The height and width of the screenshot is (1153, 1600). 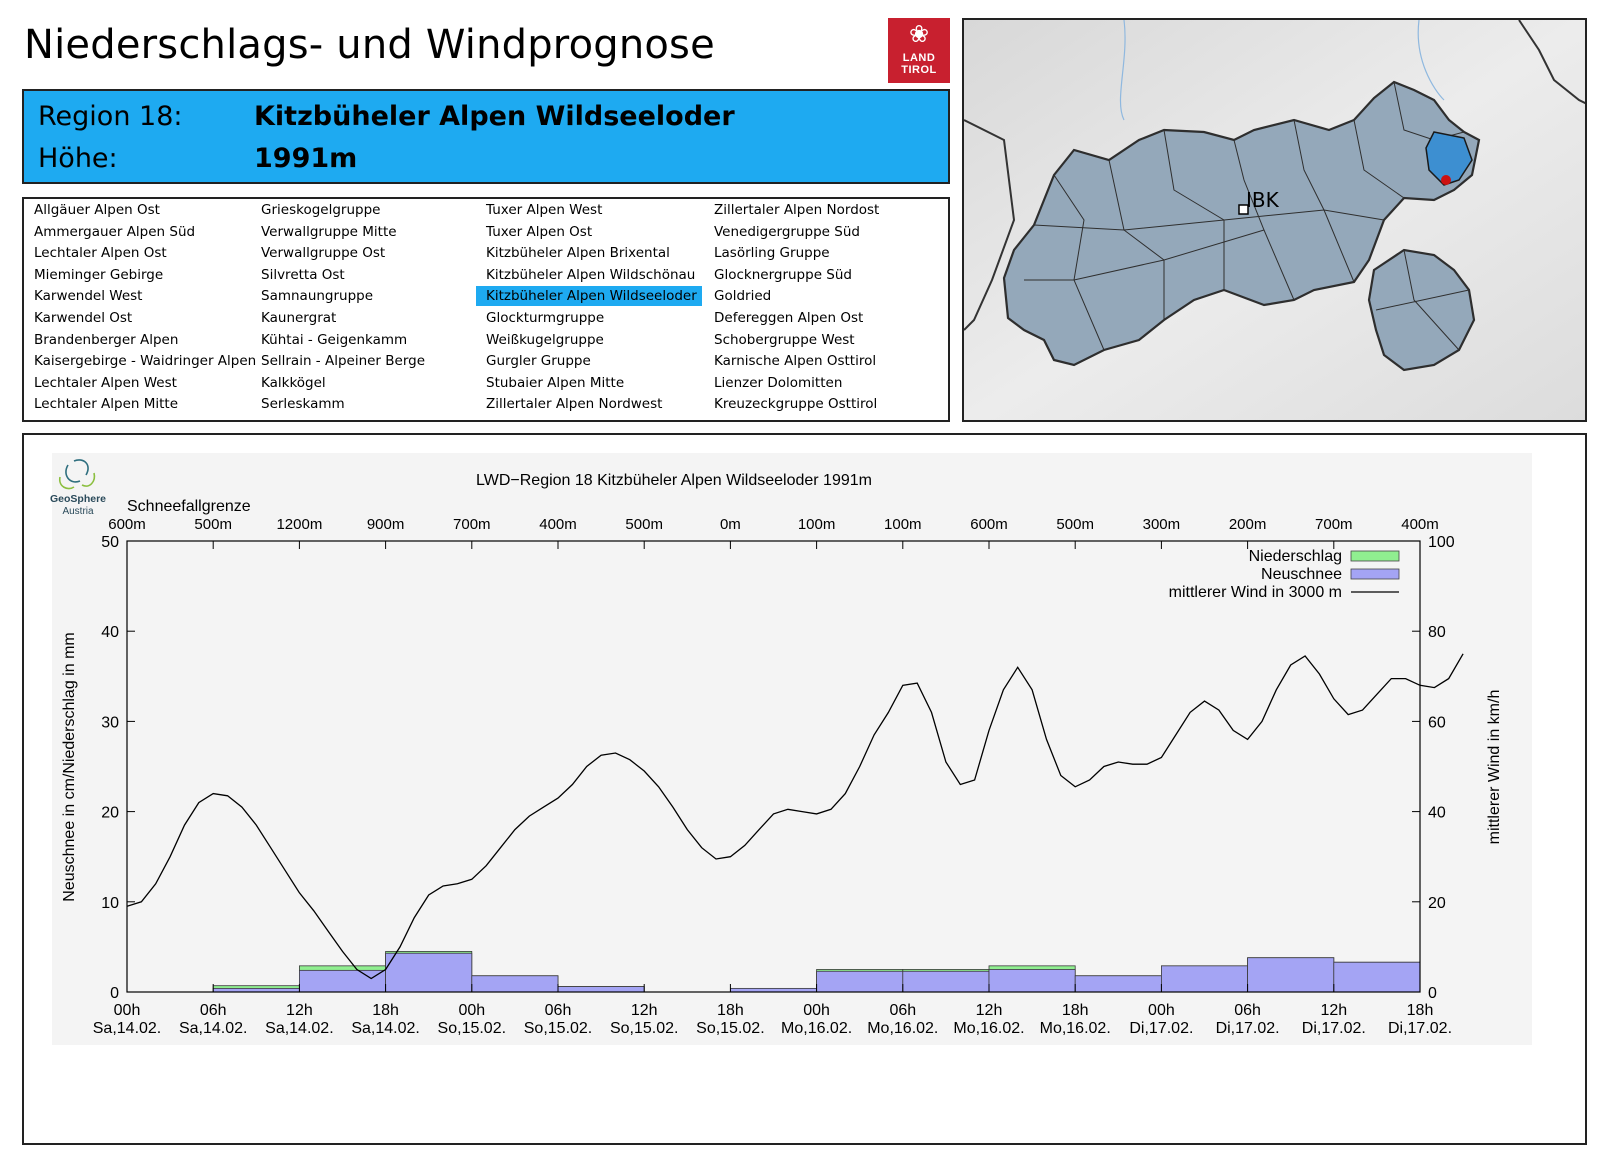 I want to click on region-name: Kitzbüheler Alpen Wildseeloder, so click(x=494, y=116).